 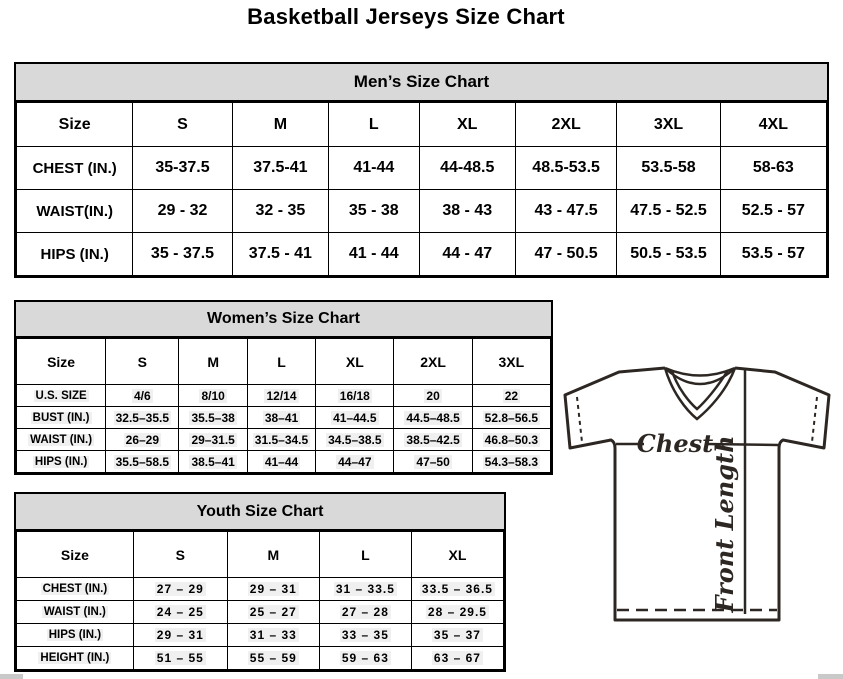 I want to click on womens-table-title: Women’s Size Chart, so click(x=283, y=320).